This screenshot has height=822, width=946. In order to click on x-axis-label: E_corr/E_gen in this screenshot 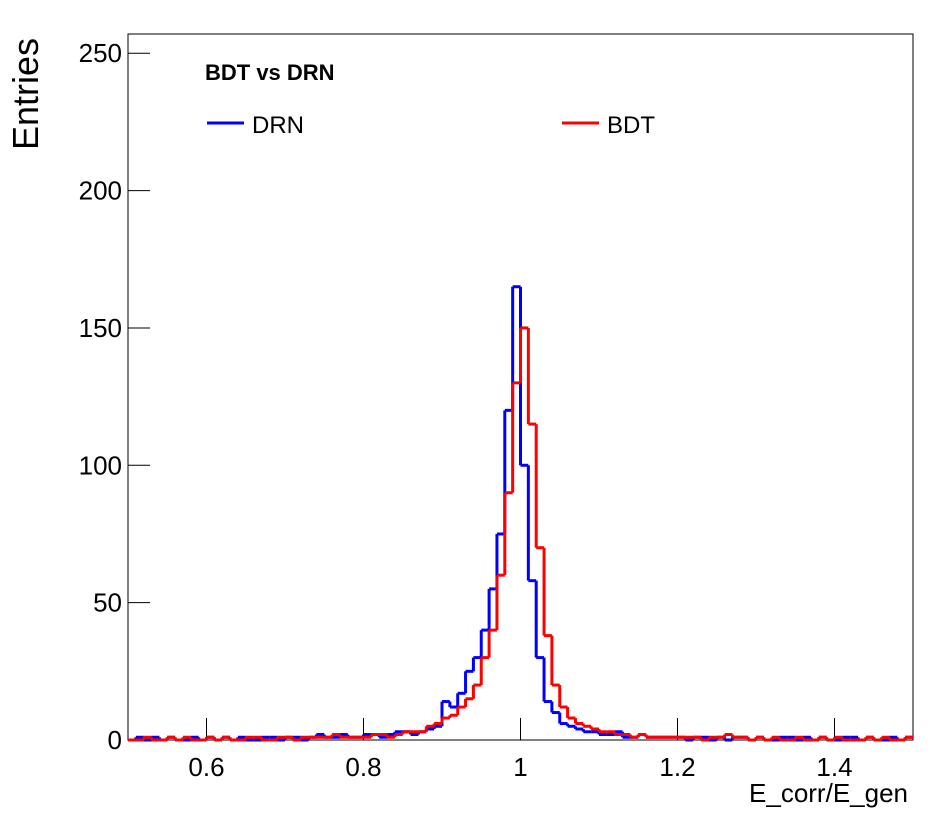, I will do `click(828, 793)`.